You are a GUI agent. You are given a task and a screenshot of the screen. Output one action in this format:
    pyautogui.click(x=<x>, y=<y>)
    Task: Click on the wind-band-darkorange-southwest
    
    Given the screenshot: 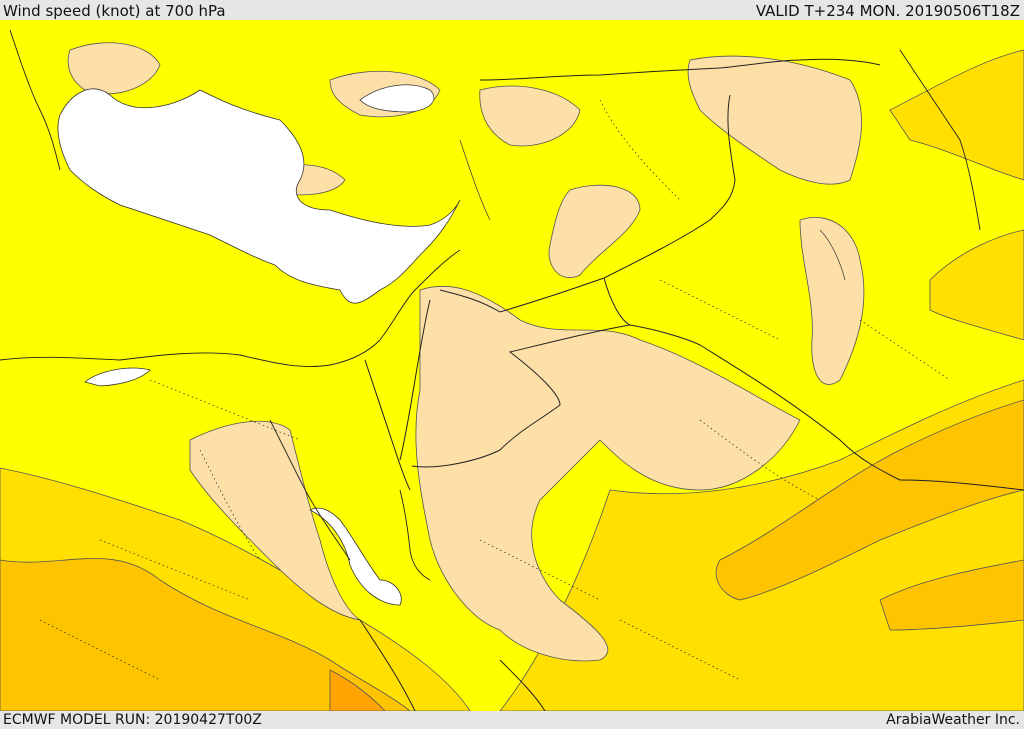 What is the action you would take?
    pyautogui.click(x=357, y=690)
    